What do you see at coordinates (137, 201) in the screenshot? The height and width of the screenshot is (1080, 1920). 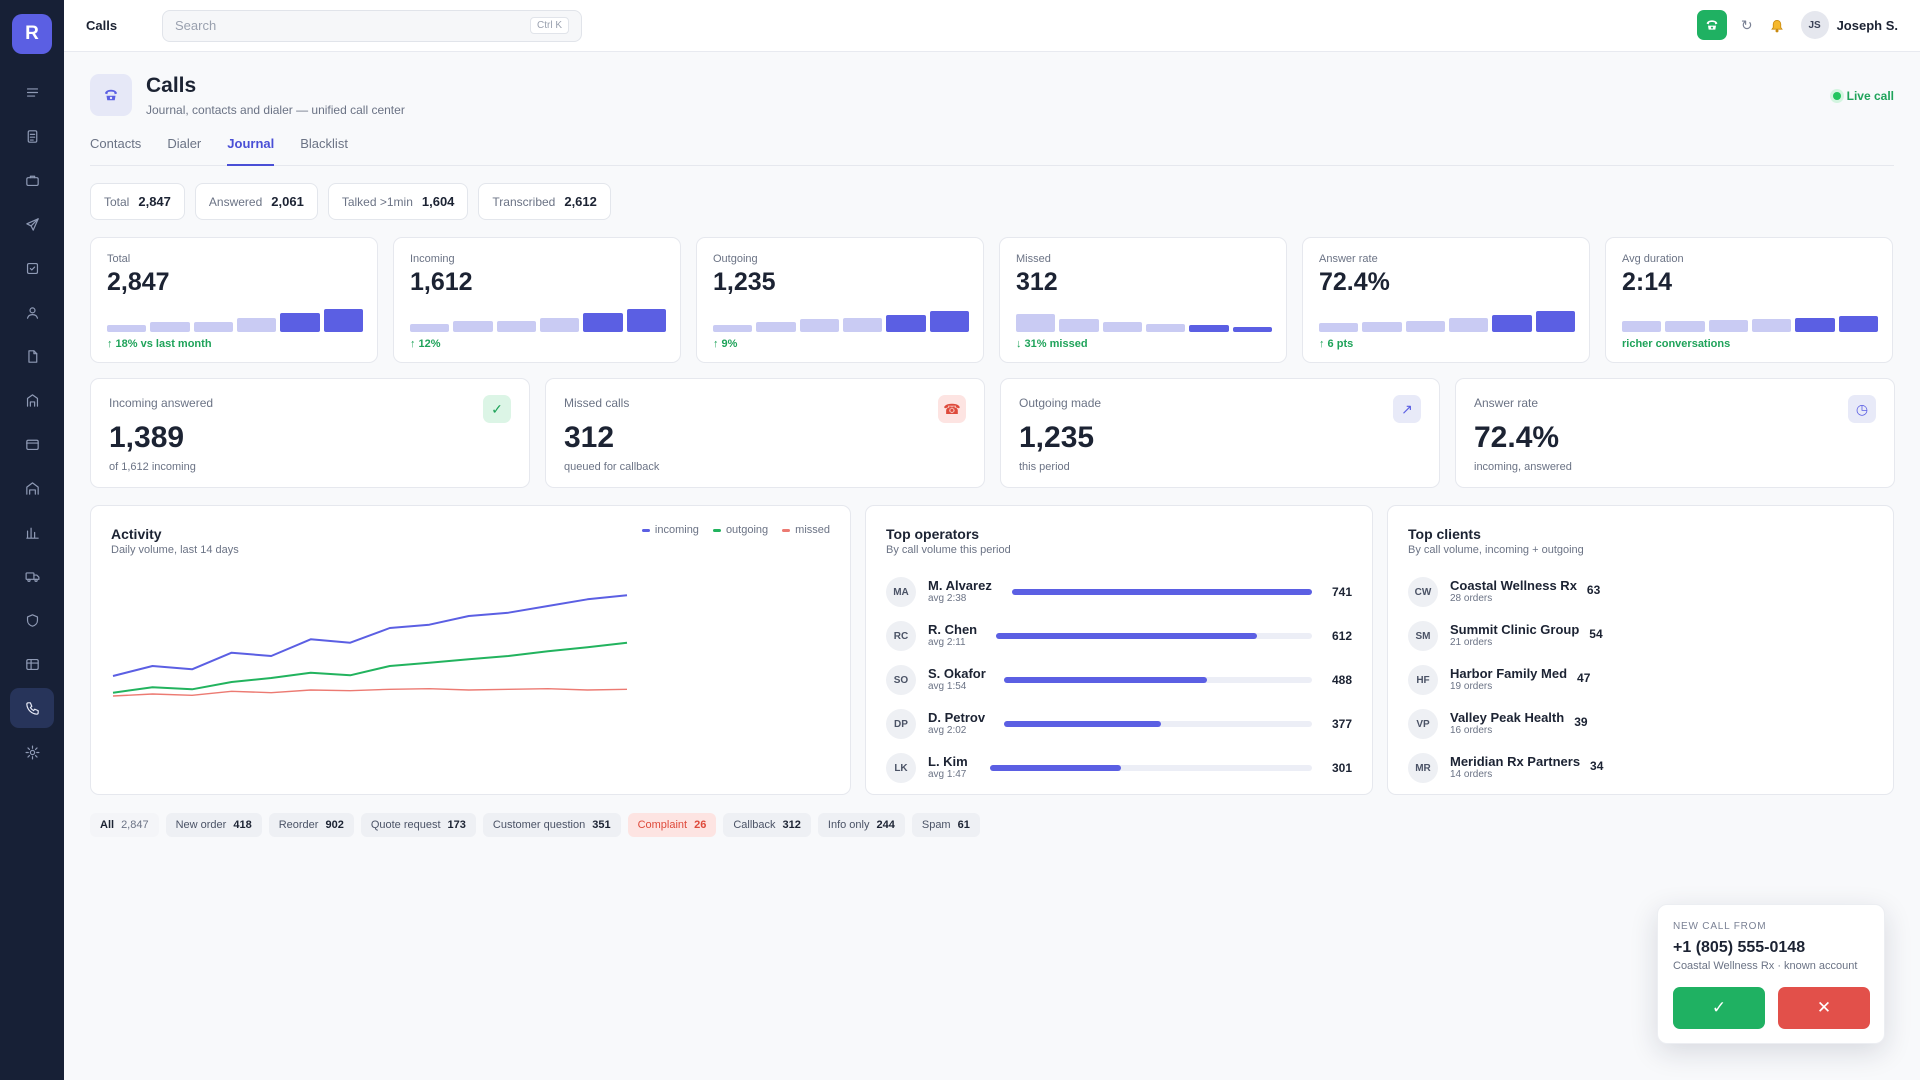 I see `summary-chip: Total 2,847` at bounding box center [137, 201].